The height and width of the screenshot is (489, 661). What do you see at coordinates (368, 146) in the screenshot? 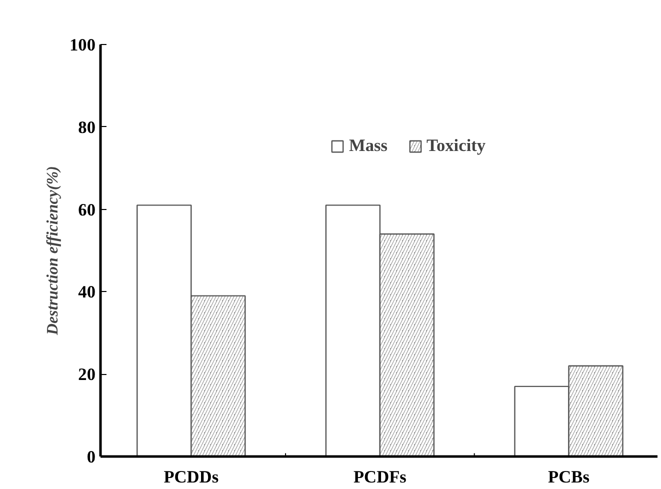
I see `legend-label: Mass` at bounding box center [368, 146].